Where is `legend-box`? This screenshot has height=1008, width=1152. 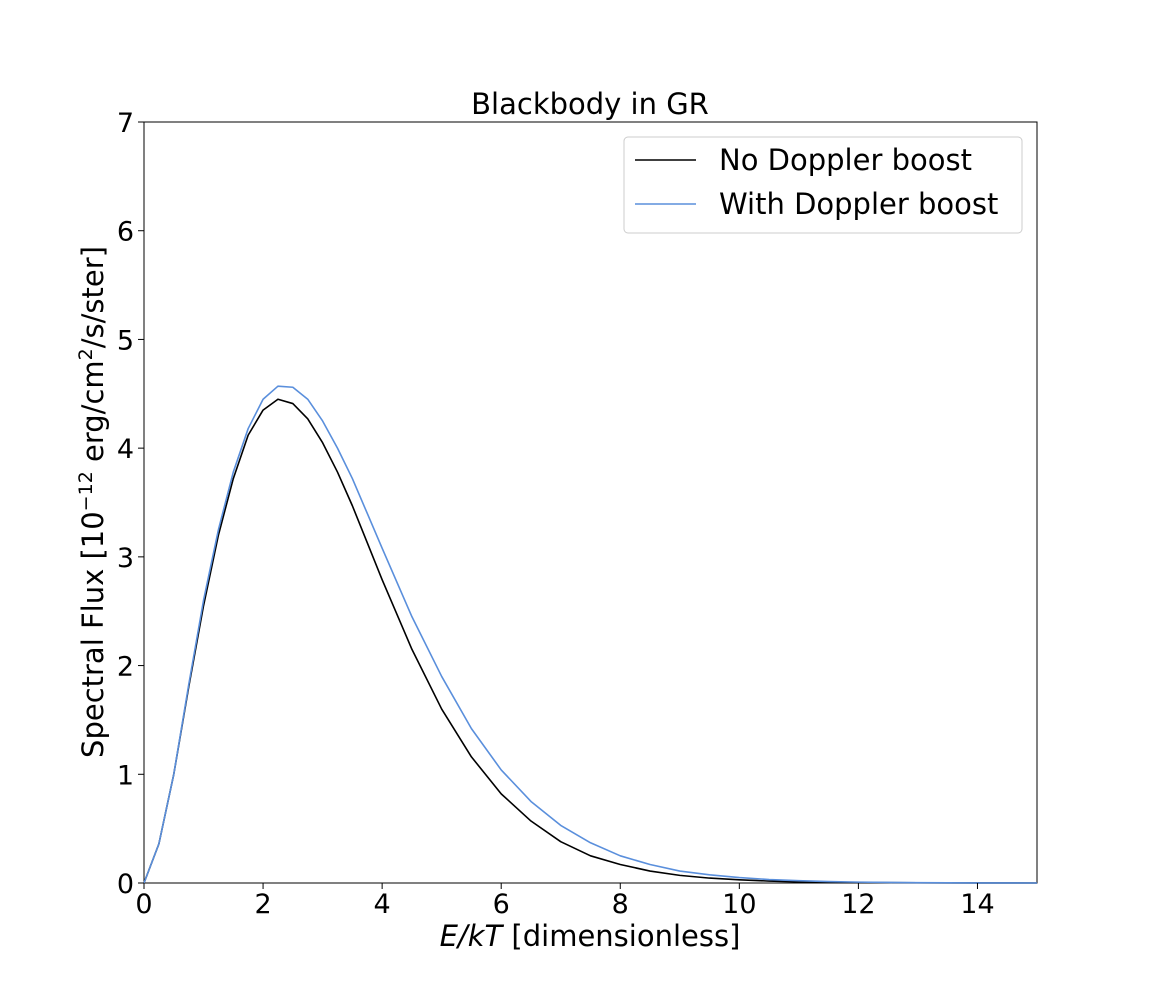
legend-box is located at coordinates (823, 185).